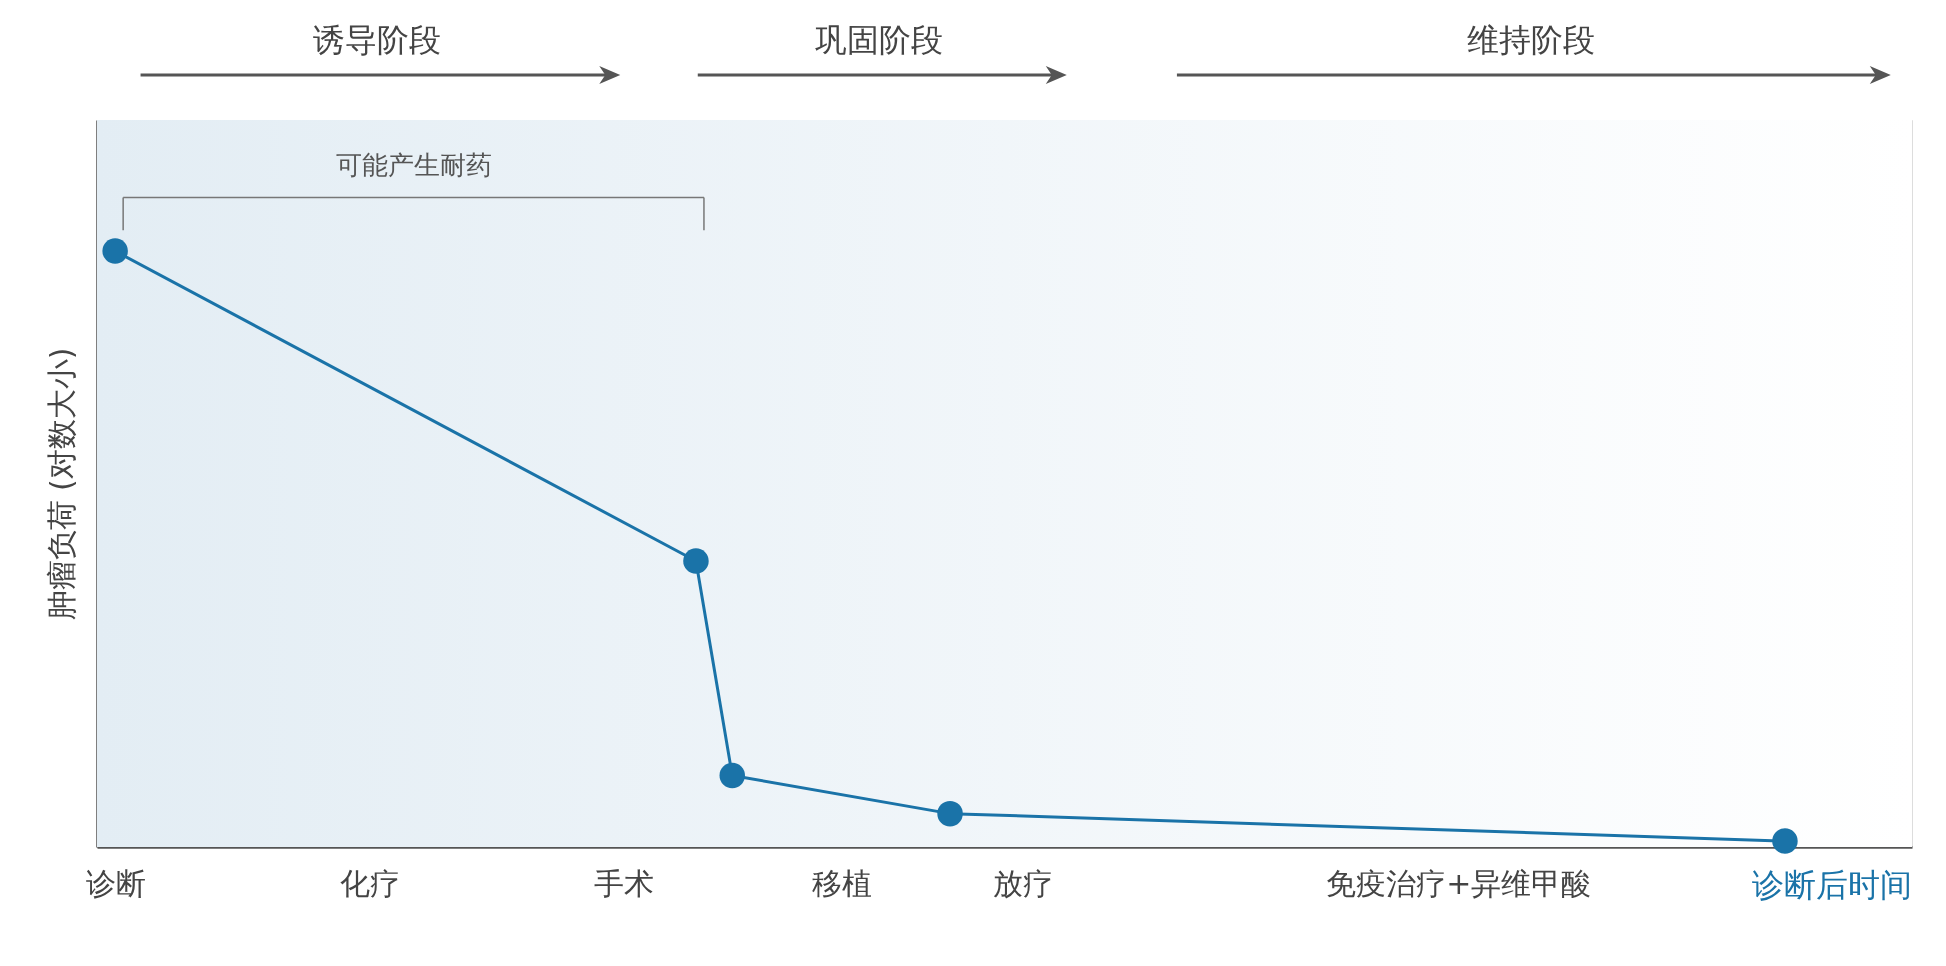  I want to click on x-tick-label: 放疗, so click(1023, 883).